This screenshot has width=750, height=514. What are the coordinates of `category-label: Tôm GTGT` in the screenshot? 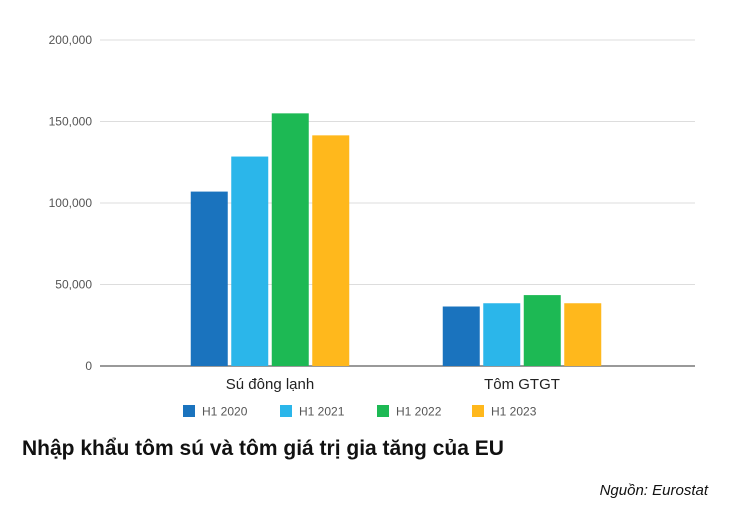 It's located at (522, 384).